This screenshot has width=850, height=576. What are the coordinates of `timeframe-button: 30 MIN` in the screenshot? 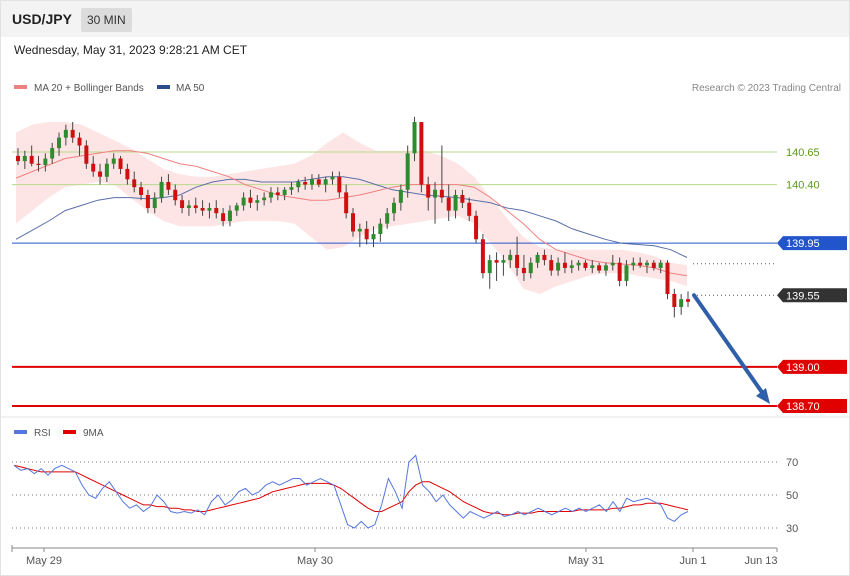 It's located at (106, 20).